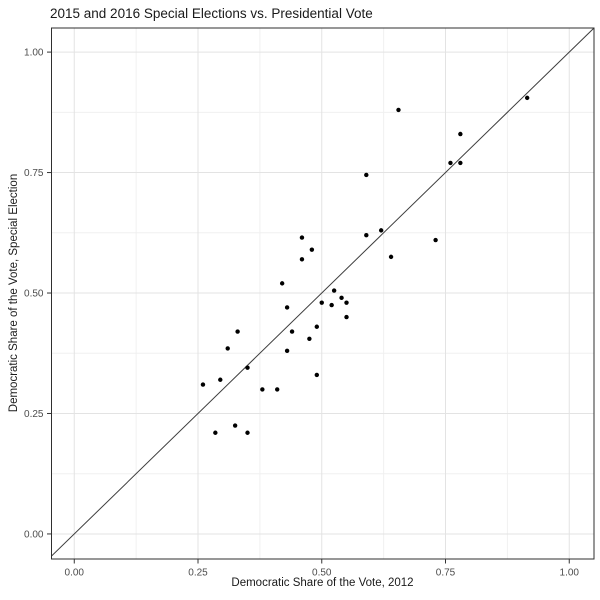  Describe the element at coordinates (75, 573) in the screenshot. I see `x-tick-label: 0.00` at that location.